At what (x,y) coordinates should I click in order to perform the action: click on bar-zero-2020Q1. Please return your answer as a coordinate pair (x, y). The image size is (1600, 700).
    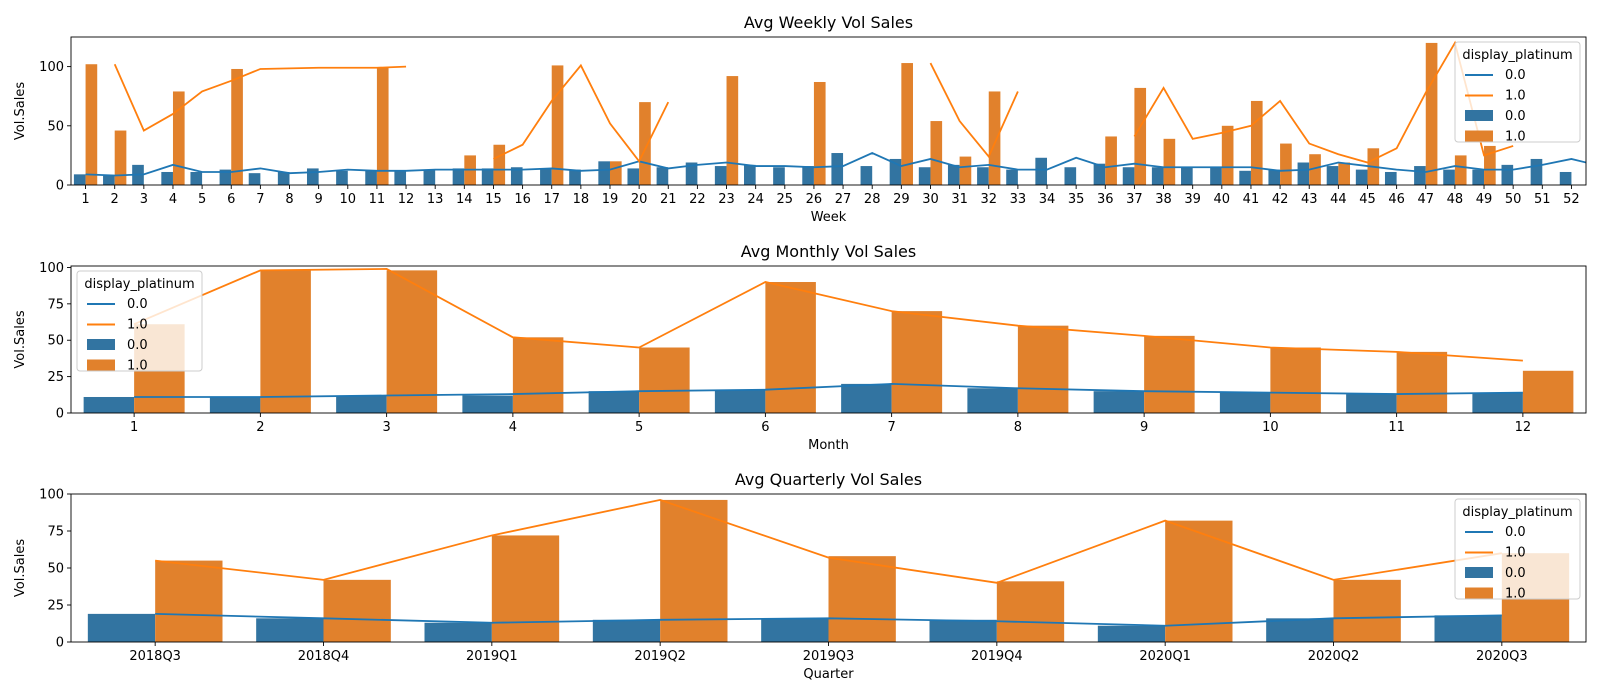
    Looking at the image, I should click on (1131, 633).